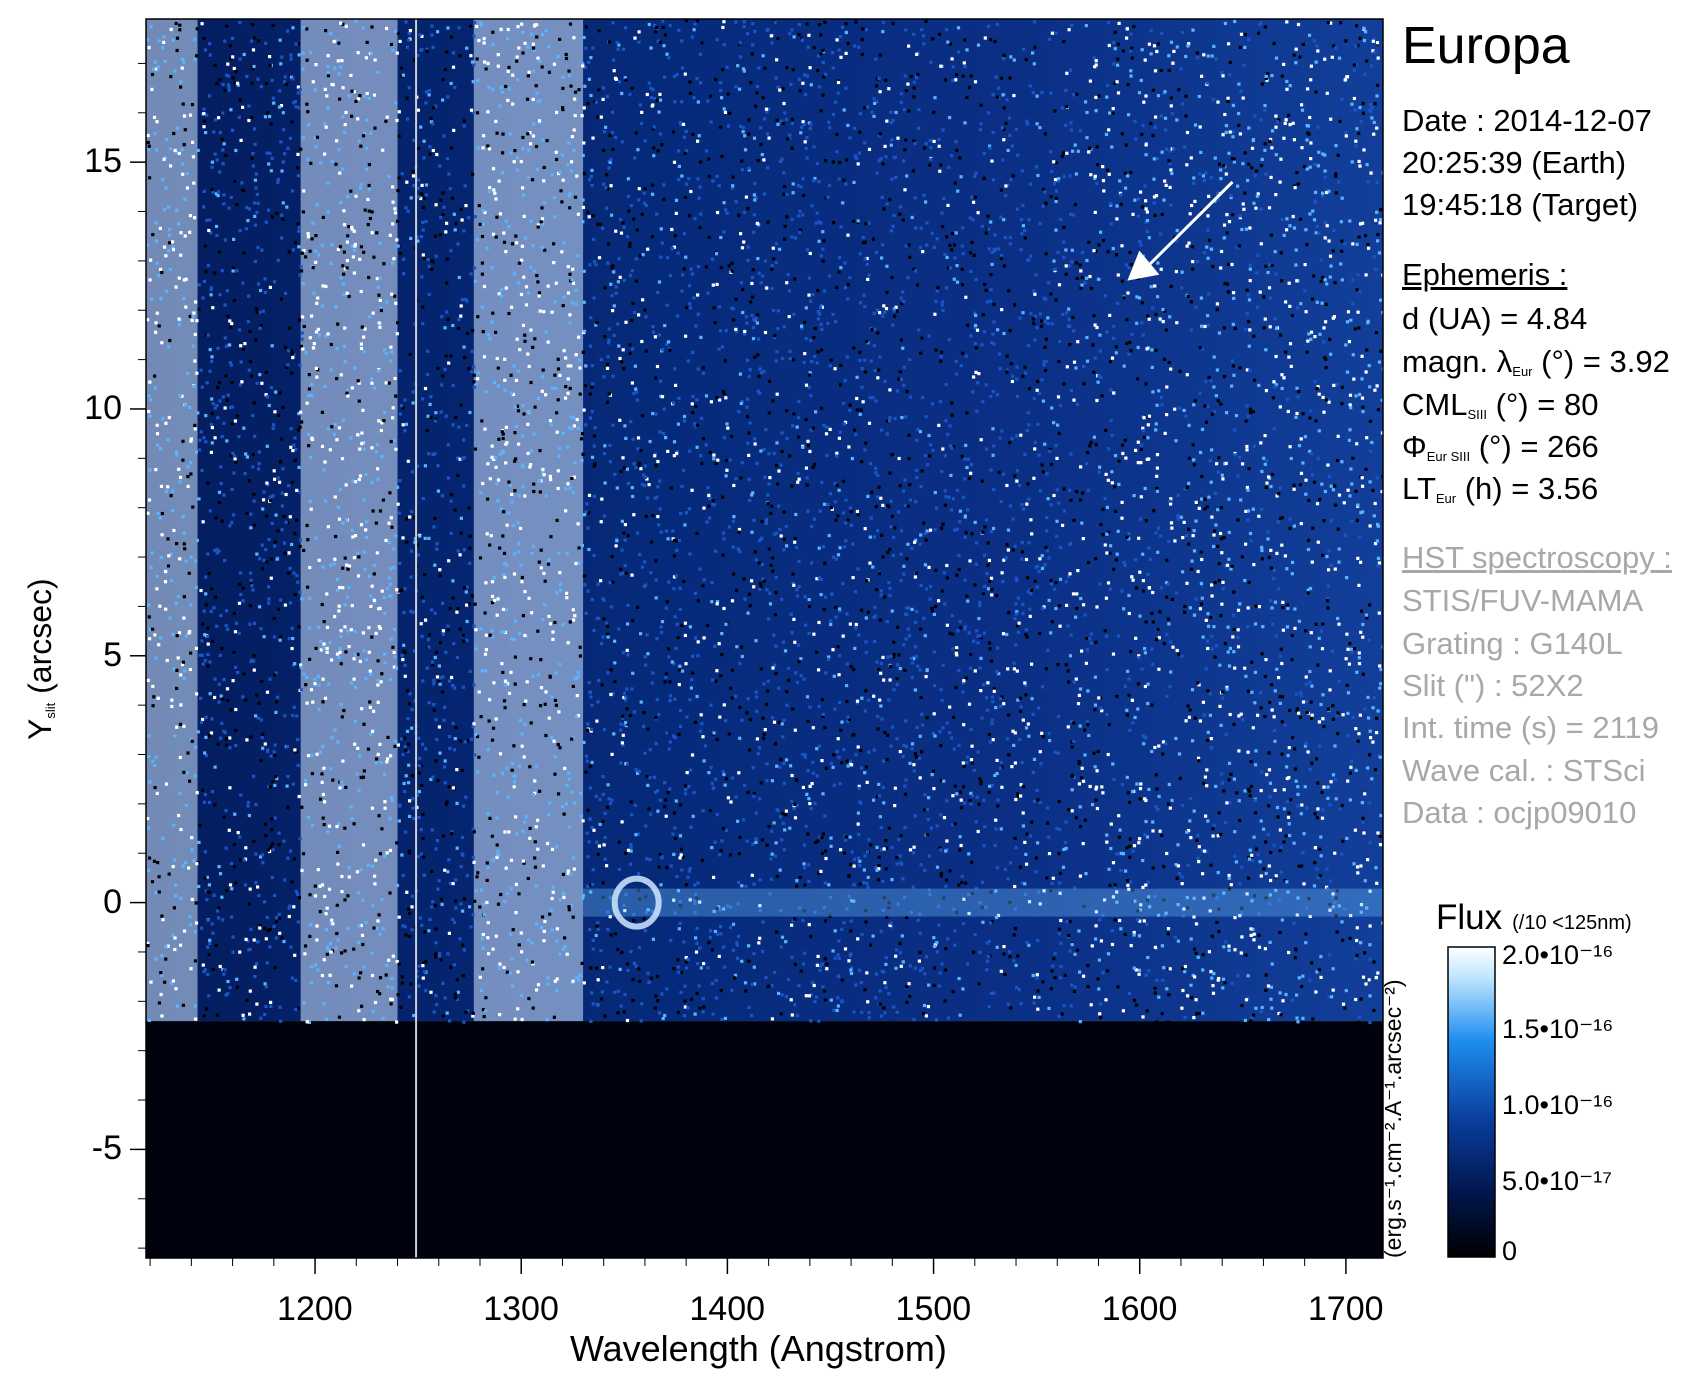  What do you see at coordinates (112, 901) in the screenshot?
I see `y-tick-label-0: 0` at bounding box center [112, 901].